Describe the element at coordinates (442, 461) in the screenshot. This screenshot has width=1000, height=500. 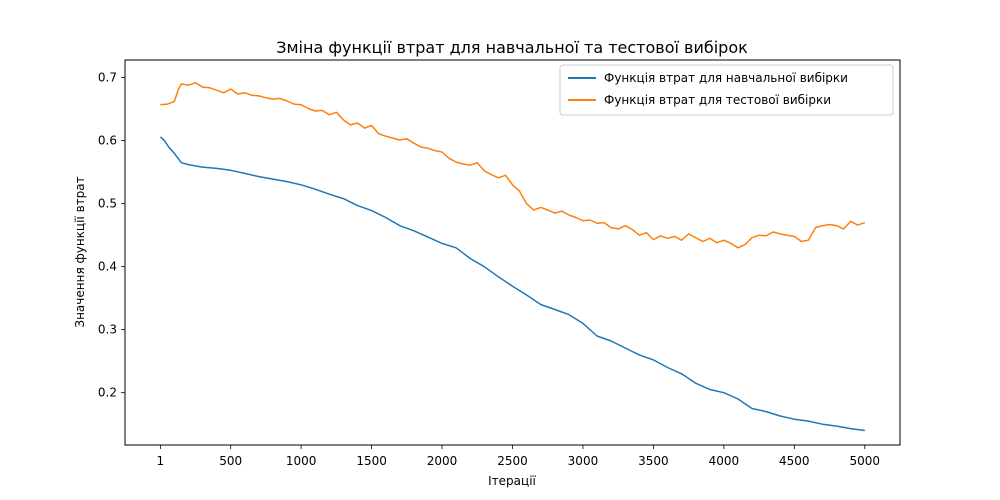
I see `x-tick-label: 2000` at that location.